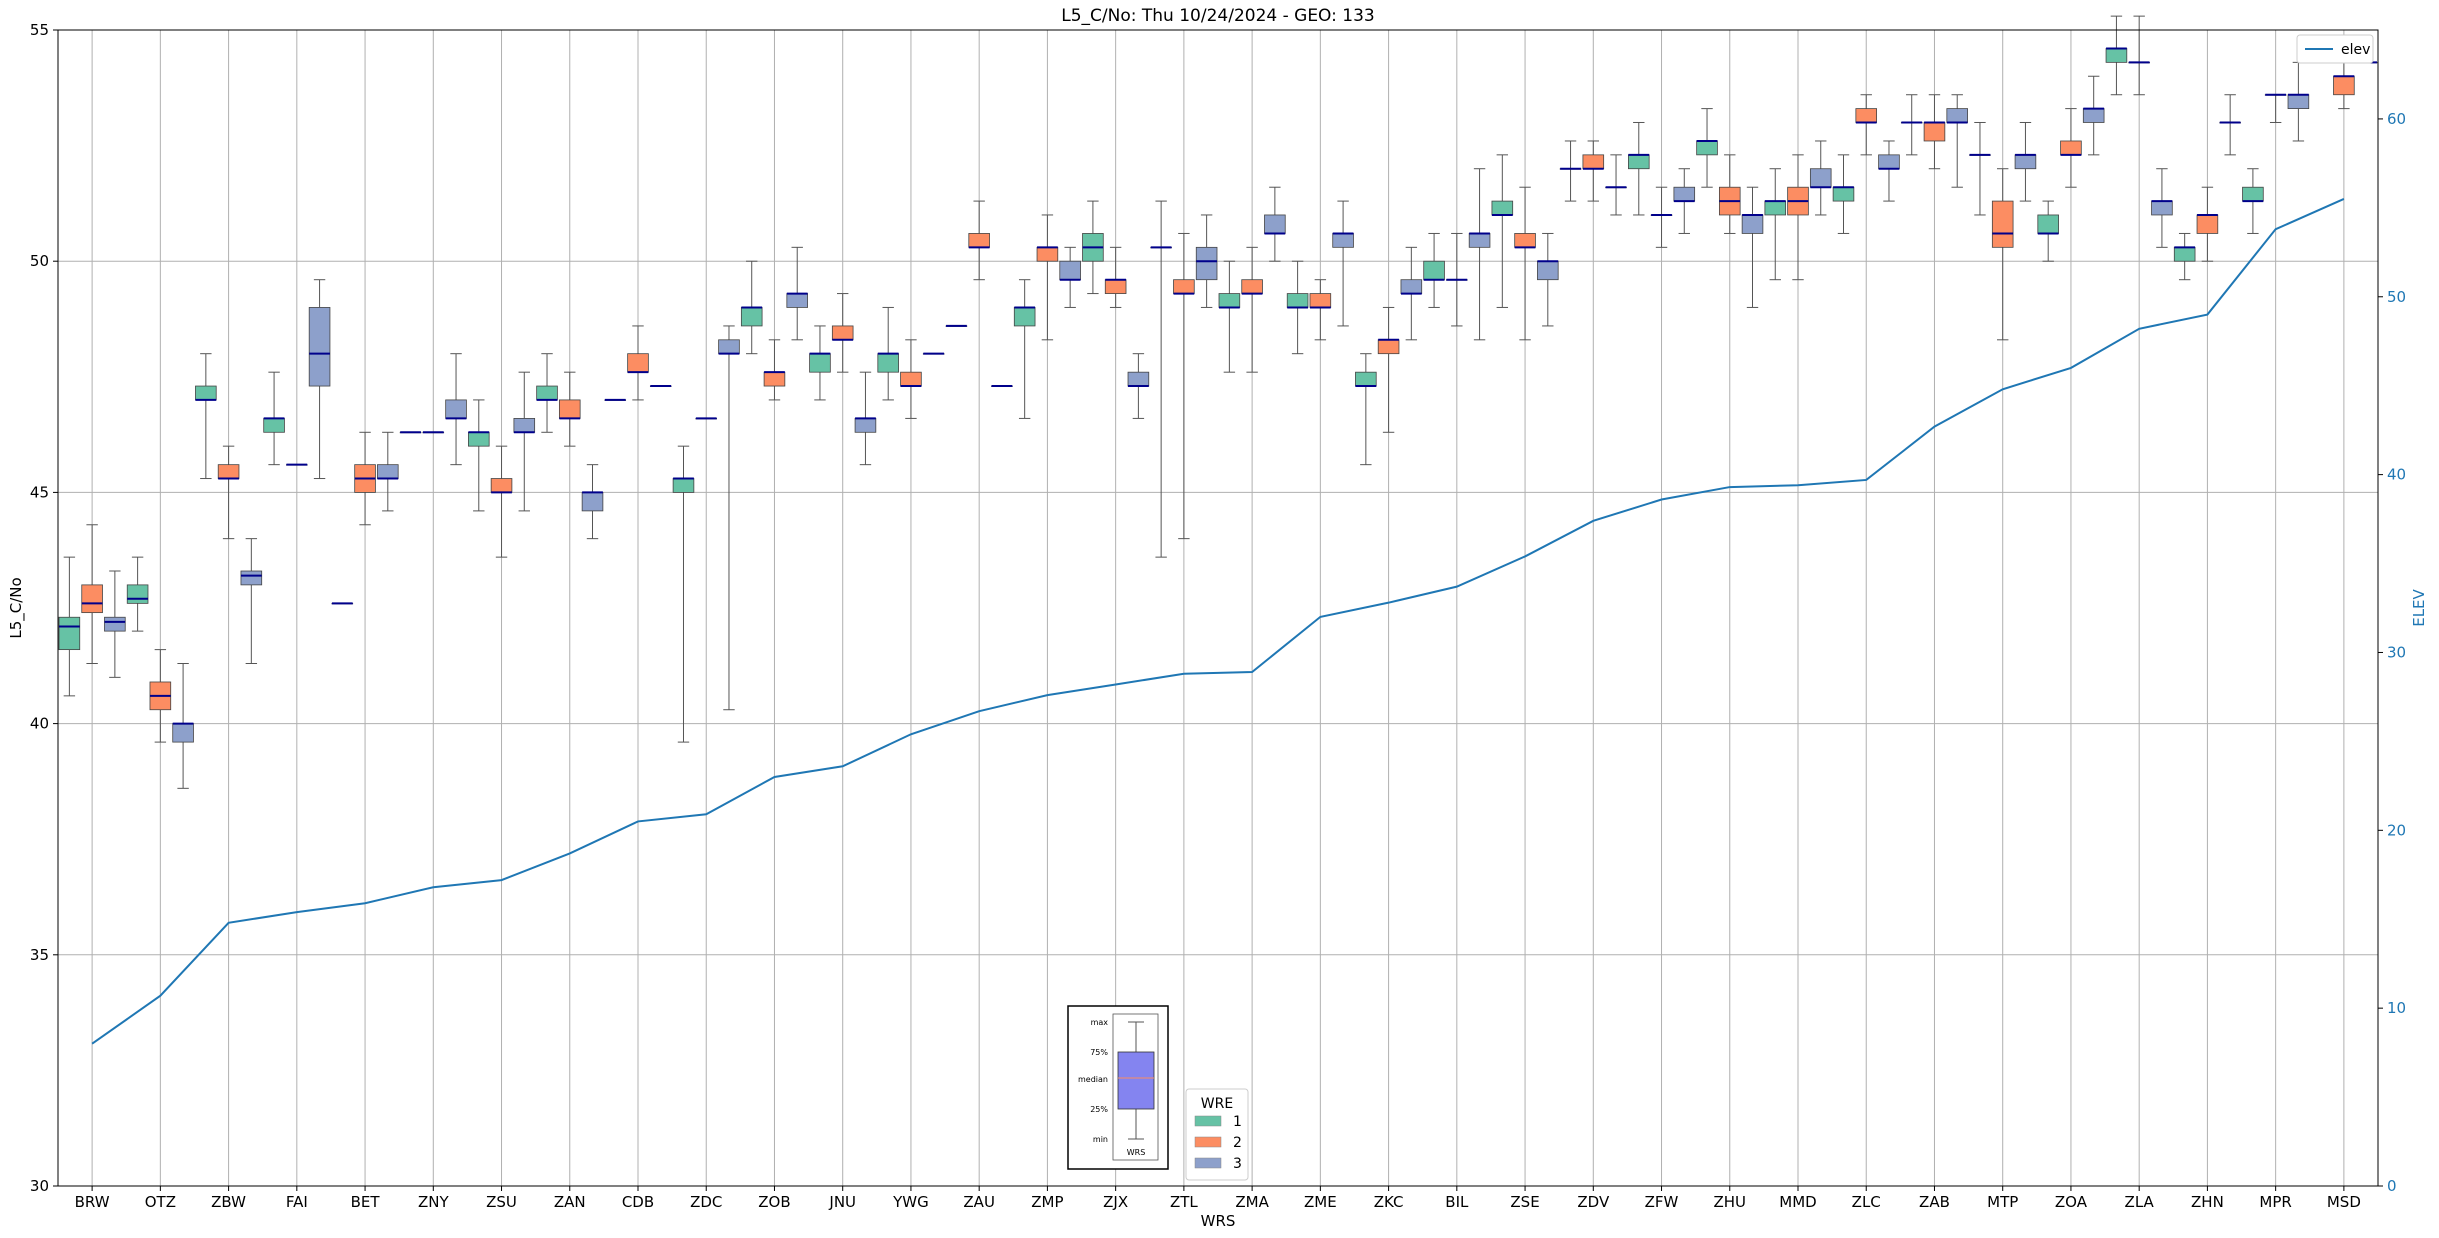 The width and height of the screenshot is (2439, 1238). Describe the element at coordinates (910, 1202) in the screenshot. I see `x-tick-label: YWG` at that location.